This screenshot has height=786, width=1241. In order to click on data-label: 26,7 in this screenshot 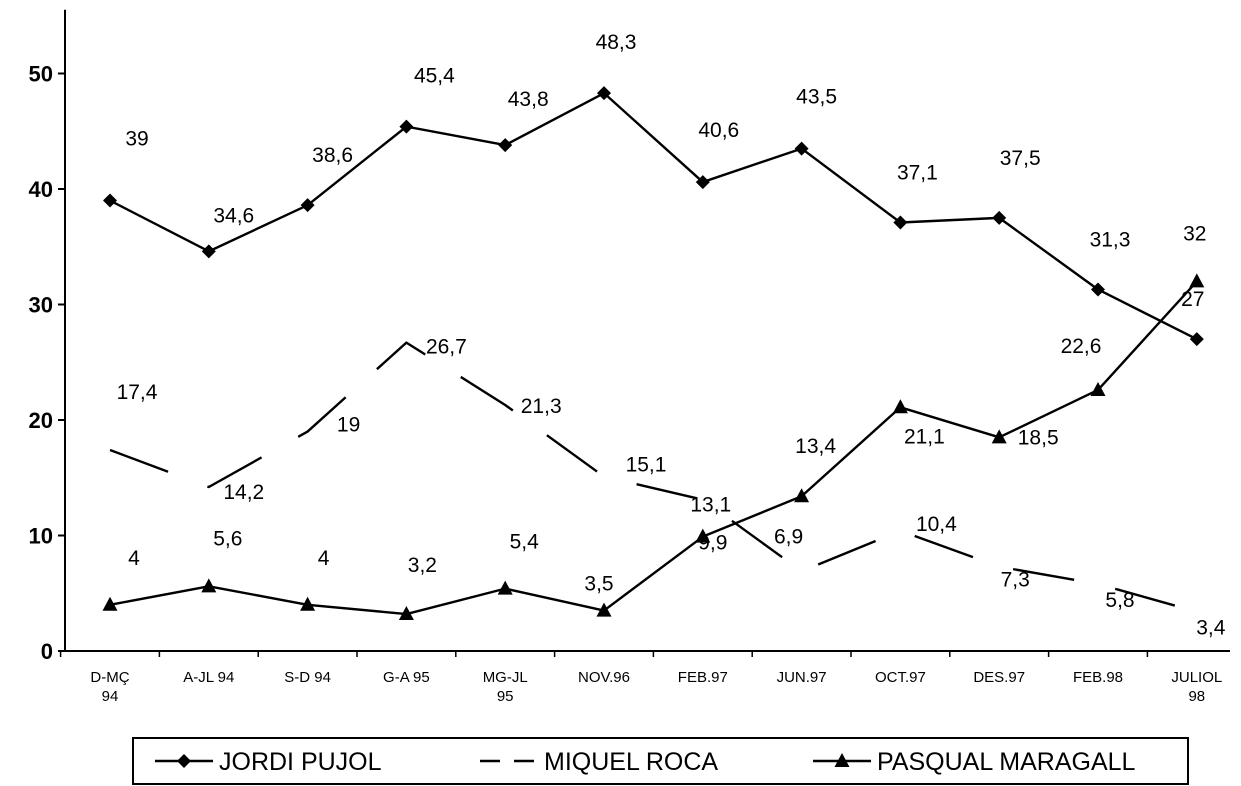, I will do `click(446, 347)`.